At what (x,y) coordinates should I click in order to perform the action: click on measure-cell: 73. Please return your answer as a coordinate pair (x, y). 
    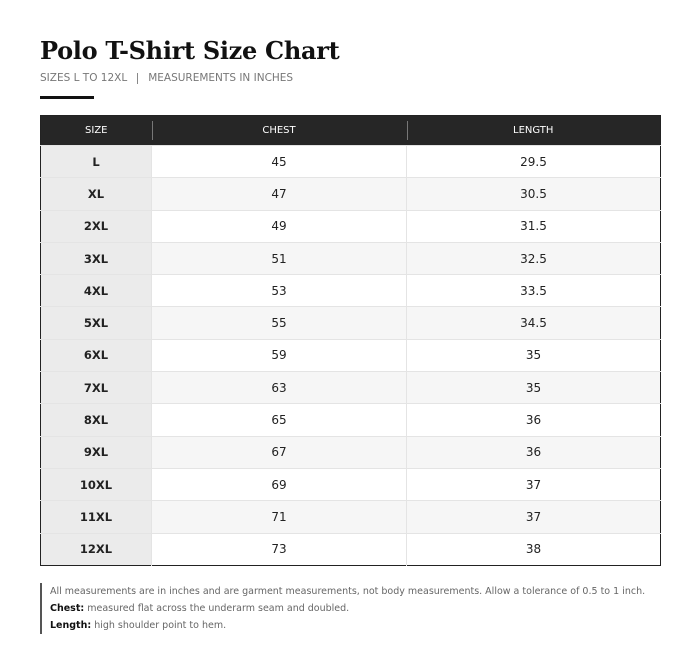
    Looking at the image, I should click on (279, 549).